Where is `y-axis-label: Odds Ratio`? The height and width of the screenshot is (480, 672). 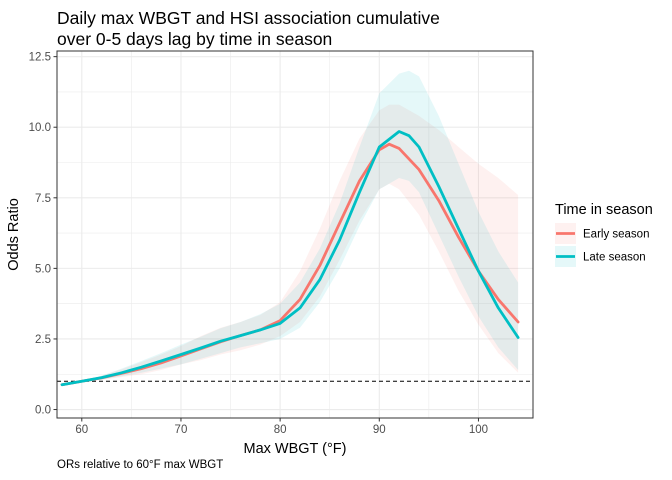 y-axis-label: Odds Ratio is located at coordinates (14, 234).